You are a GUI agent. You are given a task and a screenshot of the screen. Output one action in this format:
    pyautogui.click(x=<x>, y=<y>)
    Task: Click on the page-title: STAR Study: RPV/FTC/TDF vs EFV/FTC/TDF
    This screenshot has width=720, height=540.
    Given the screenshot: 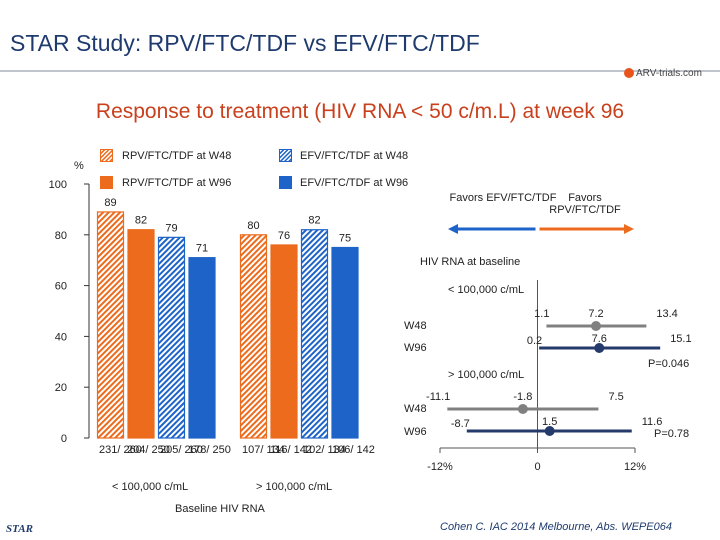 What is the action you would take?
    pyautogui.click(x=245, y=43)
    